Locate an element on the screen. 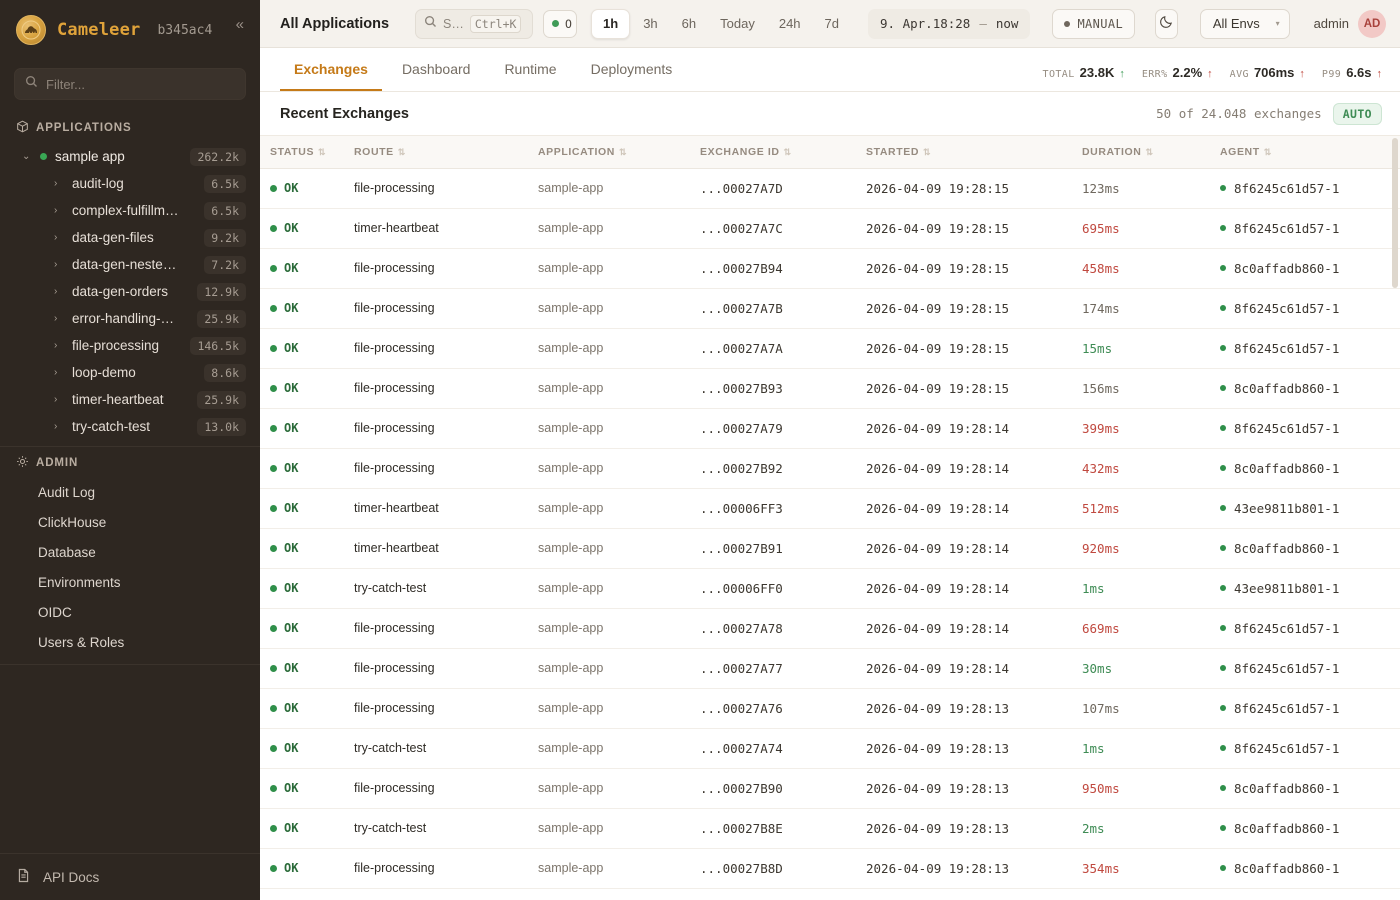 The image size is (1400, 900). column-header-application: APPLICATION ⇅ is located at coordinates (609, 152).